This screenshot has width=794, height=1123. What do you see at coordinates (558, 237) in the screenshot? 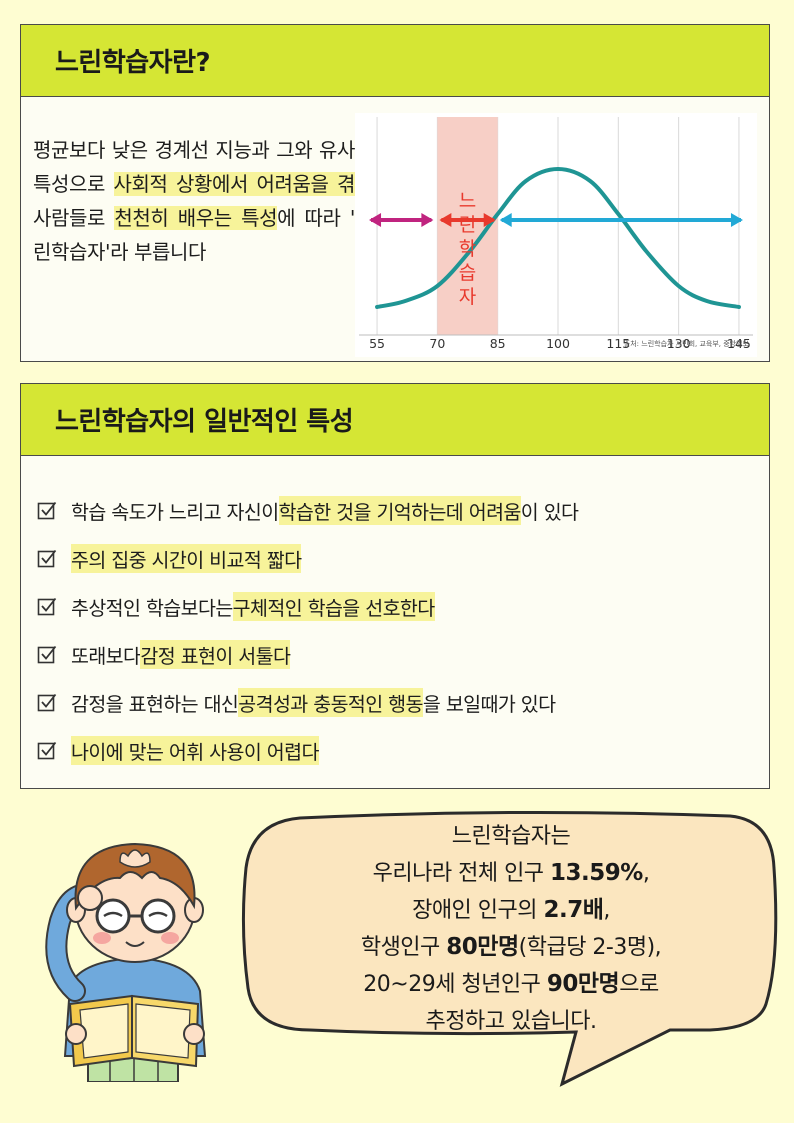
I see `chart-series-line` at bounding box center [558, 237].